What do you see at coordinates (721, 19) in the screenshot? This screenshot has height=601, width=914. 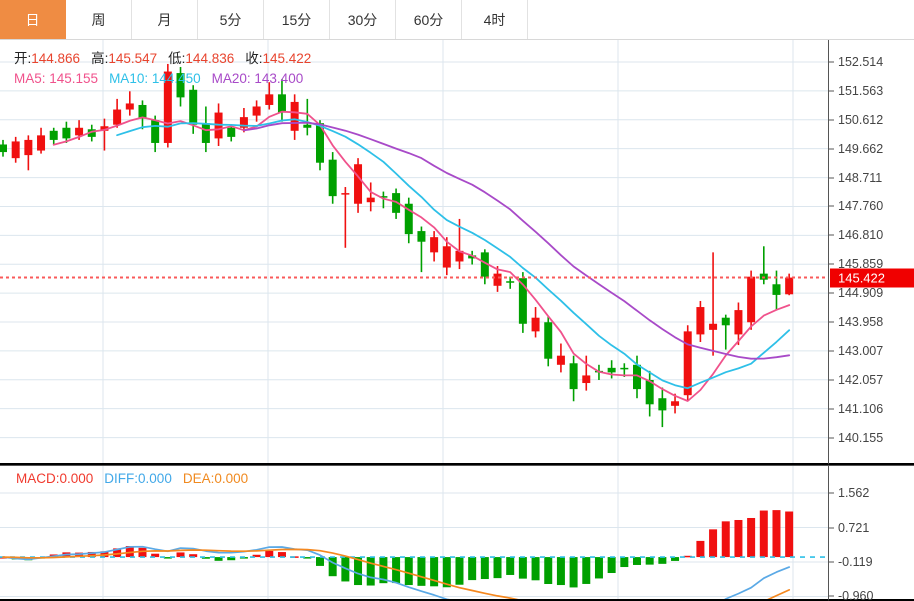 I see `tabbar-filler` at bounding box center [721, 19].